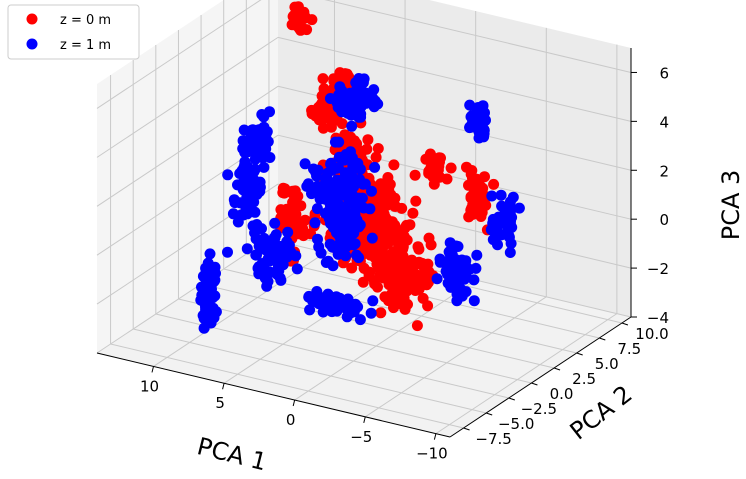 The height and width of the screenshot is (479, 746). What do you see at coordinates (435, 436) in the screenshot?
I see `x-tick-0-mark` at bounding box center [435, 436].